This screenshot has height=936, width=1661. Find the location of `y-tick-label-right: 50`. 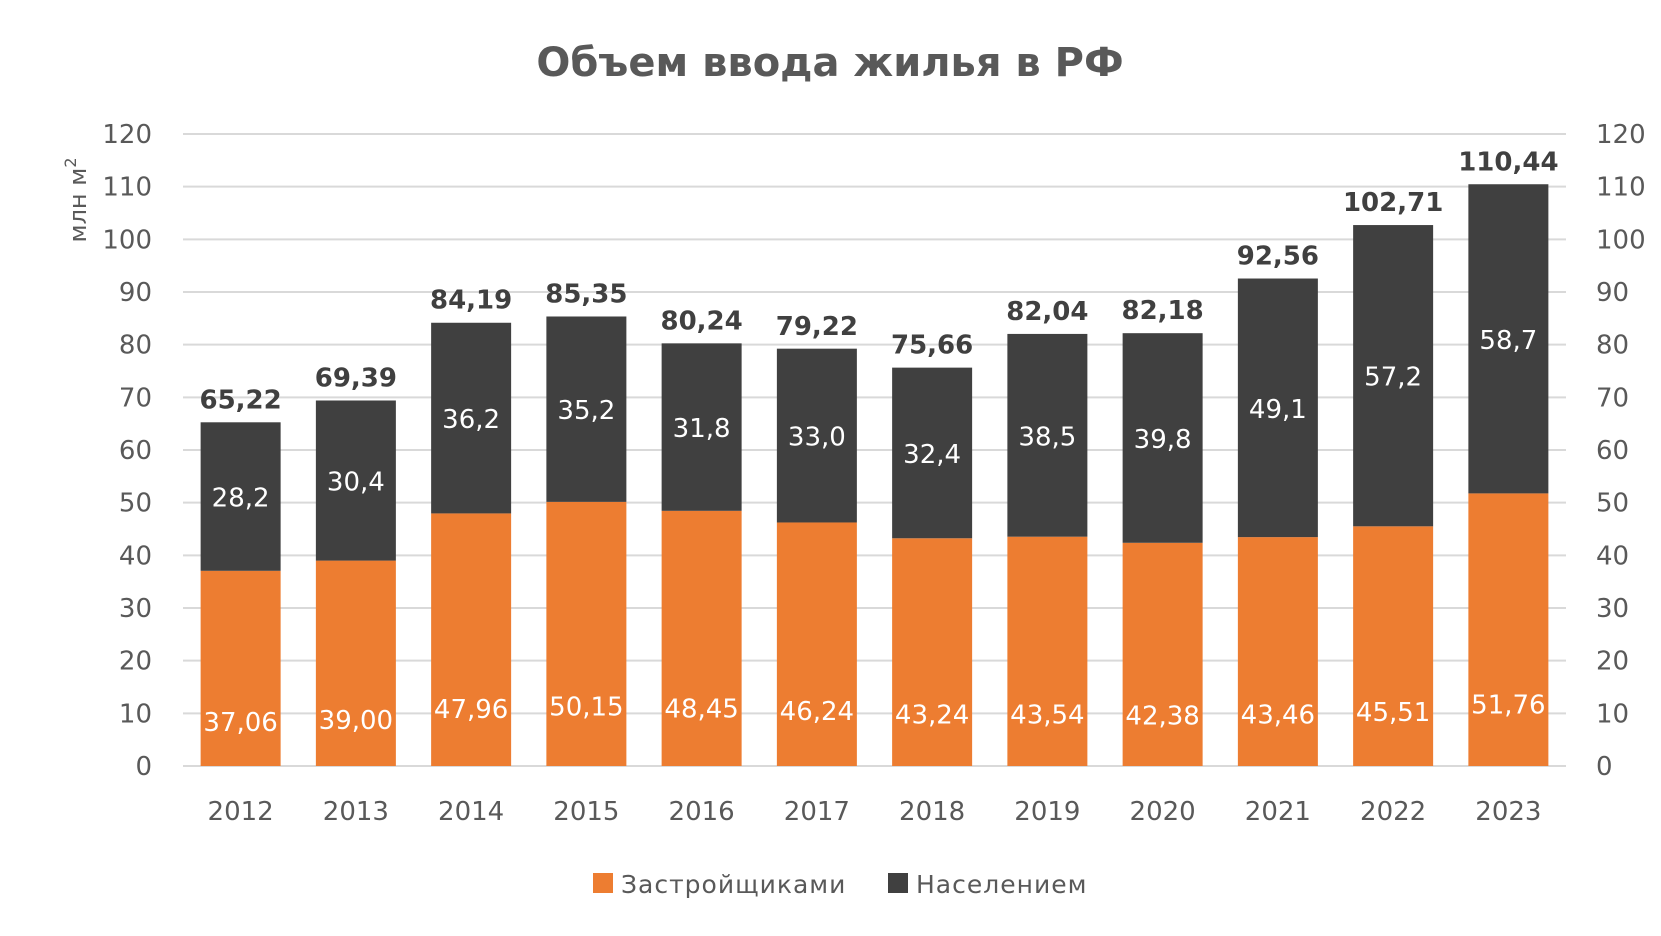

y-tick-label-right: 50 is located at coordinates (1612, 504).